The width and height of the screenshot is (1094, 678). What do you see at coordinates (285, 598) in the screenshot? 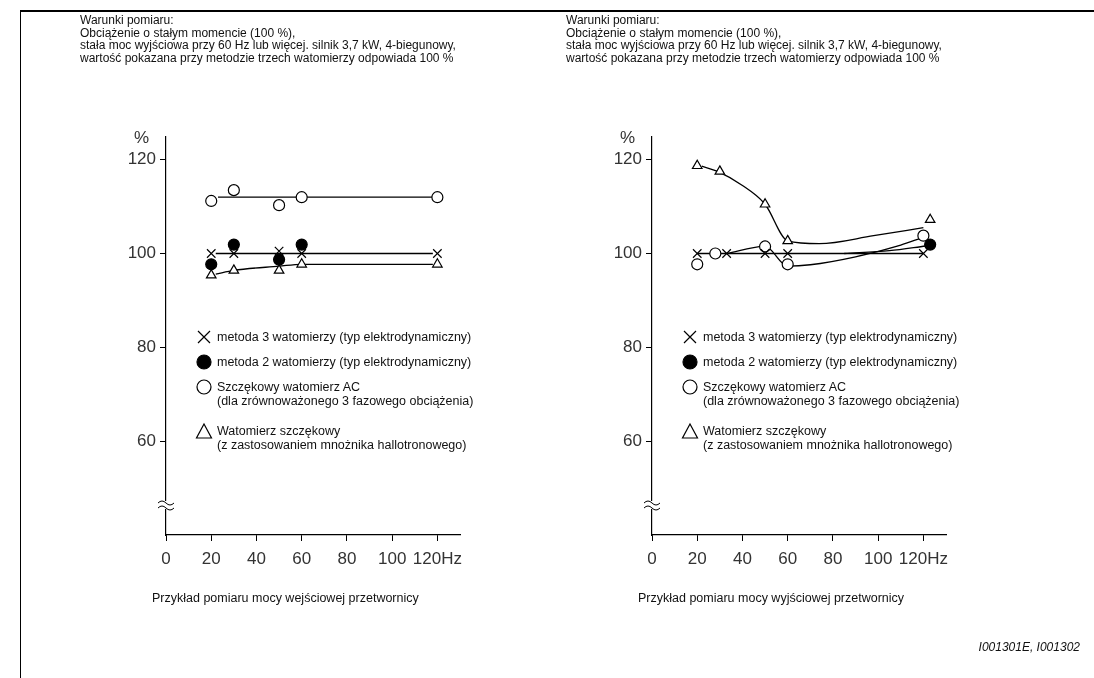
I see `text: Przykład pomiaru mocy wejściowej przetwornicy` at bounding box center [285, 598].